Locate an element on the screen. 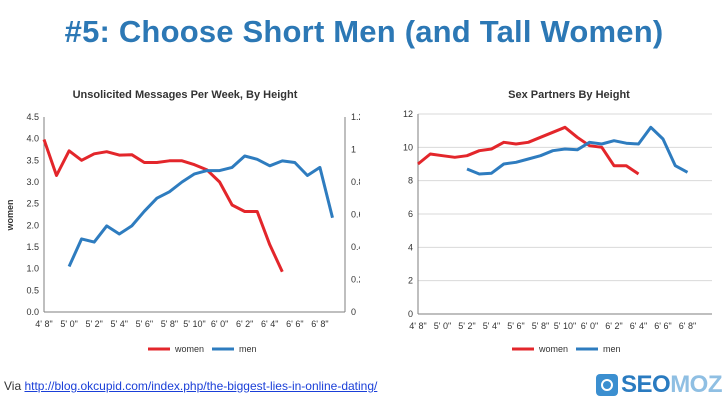 This screenshot has height=410, width=728. y-tick-label: 4 is located at coordinates (410, 247).